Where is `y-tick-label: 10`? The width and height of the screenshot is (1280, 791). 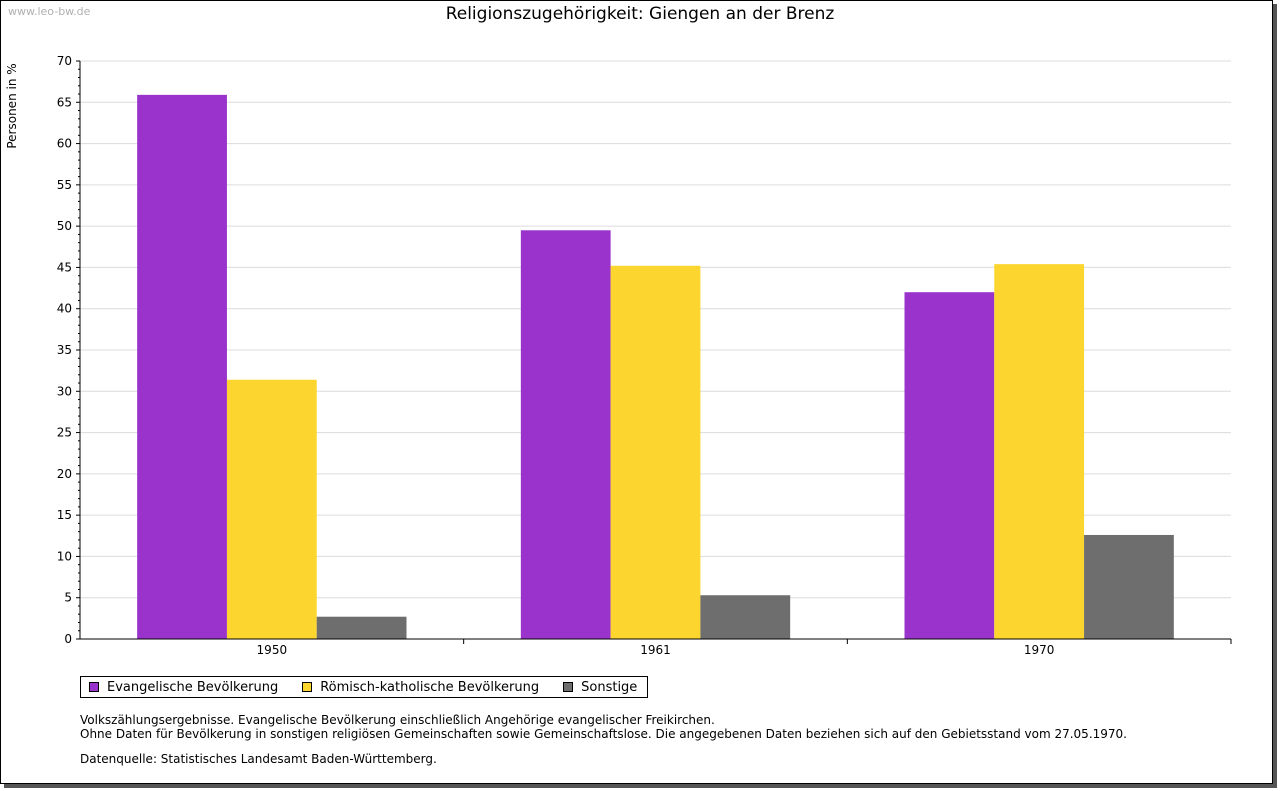
y-tick-label: 10 is located at coordinates (64, 556).